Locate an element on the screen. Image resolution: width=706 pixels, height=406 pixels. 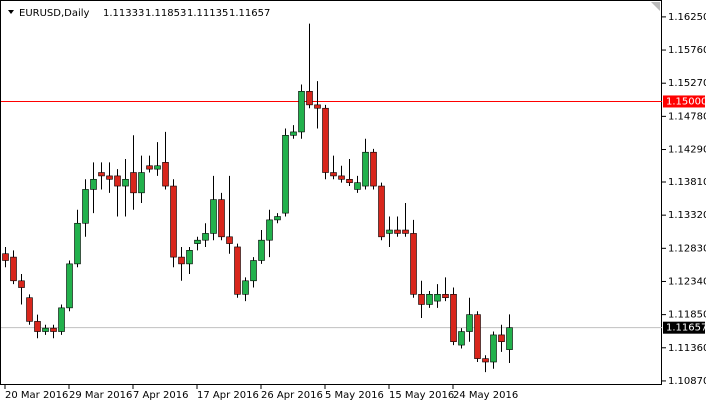
y-tick-label: 1.13320 is located at coordinates (687, 215).